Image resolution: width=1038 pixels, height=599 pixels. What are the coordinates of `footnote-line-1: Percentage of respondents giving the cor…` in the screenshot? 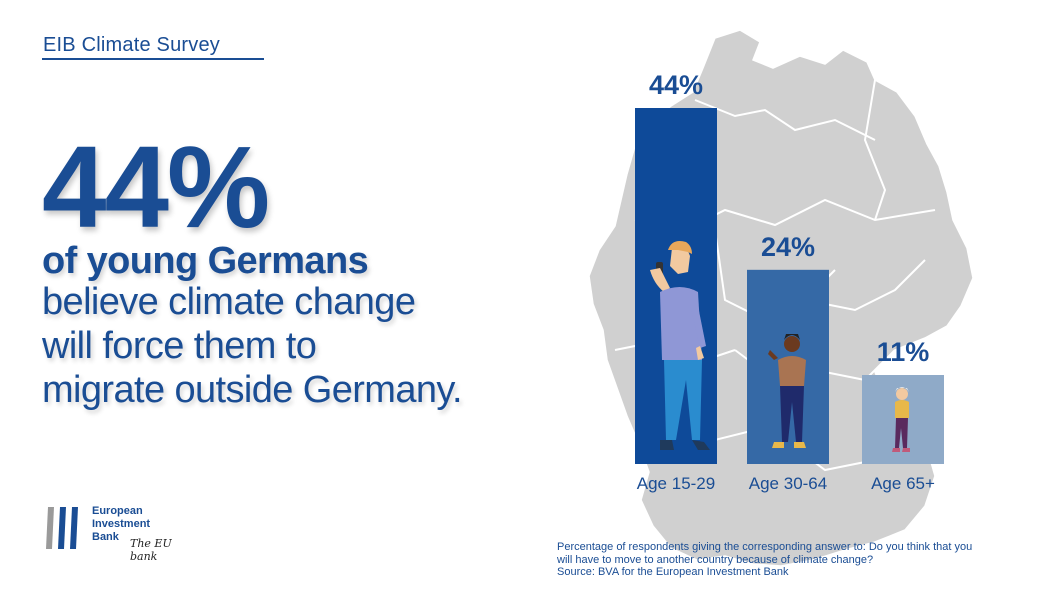 It's located at (765, 547).